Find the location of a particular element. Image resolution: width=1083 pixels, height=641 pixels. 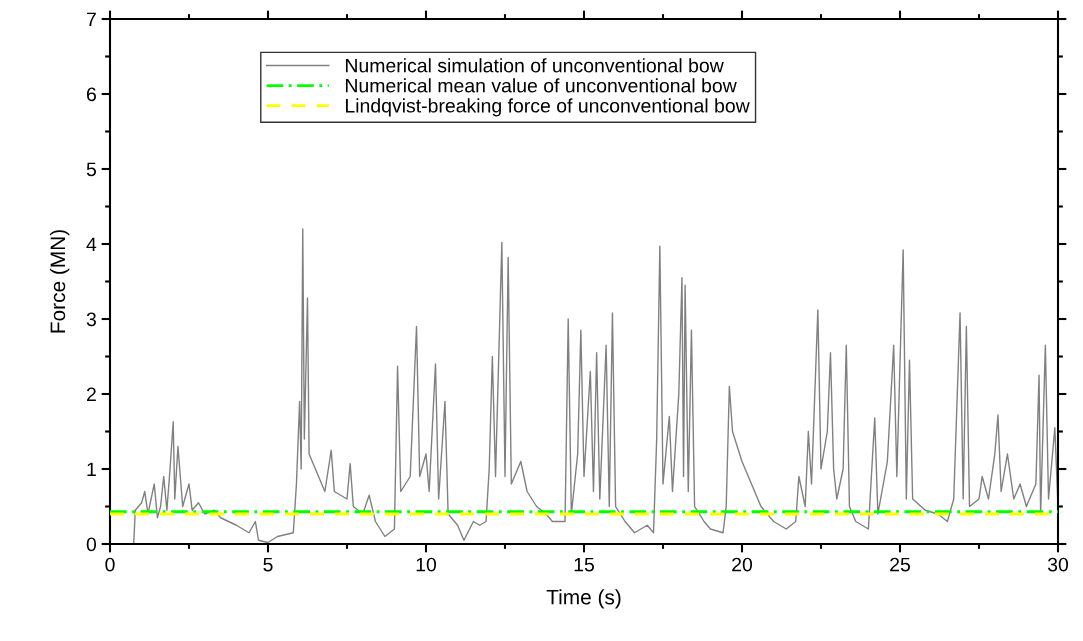

legend-label: Numerical simulation of unconventional bow is located at coordinates (534, 65).